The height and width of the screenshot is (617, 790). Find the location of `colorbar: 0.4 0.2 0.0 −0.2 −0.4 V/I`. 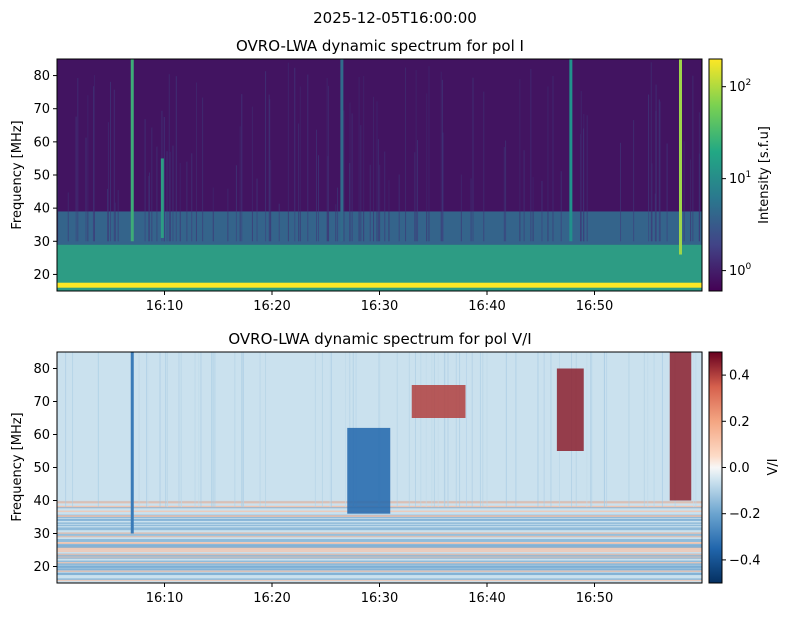

colorbar: 0.4 0.2 0.0 −0.2 −0.4 V/I is located at coordinates (744, 467).